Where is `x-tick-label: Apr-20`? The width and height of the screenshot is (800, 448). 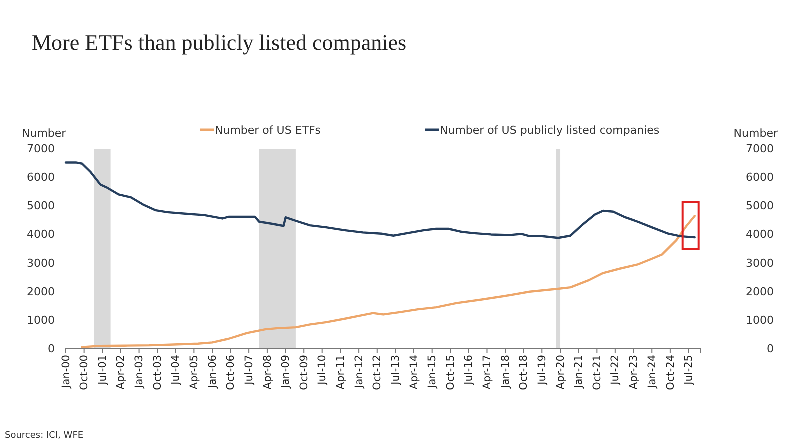
x-tick-label: Apr-20 is located at coordinates (560, 372).